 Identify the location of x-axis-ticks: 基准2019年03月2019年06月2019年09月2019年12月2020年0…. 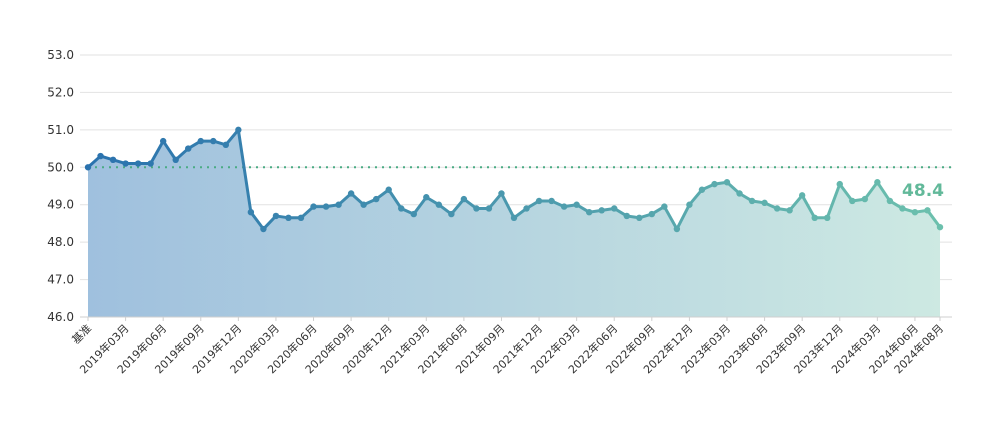
(507, 346).